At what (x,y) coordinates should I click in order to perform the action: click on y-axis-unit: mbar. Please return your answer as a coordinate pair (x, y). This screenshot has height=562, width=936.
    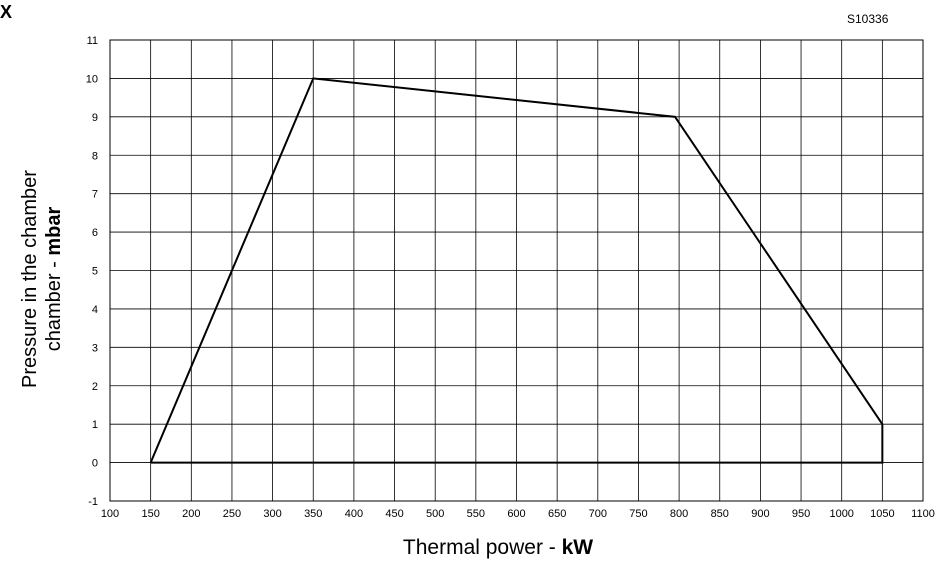
    Looking at the image, I should click on (54, 231).